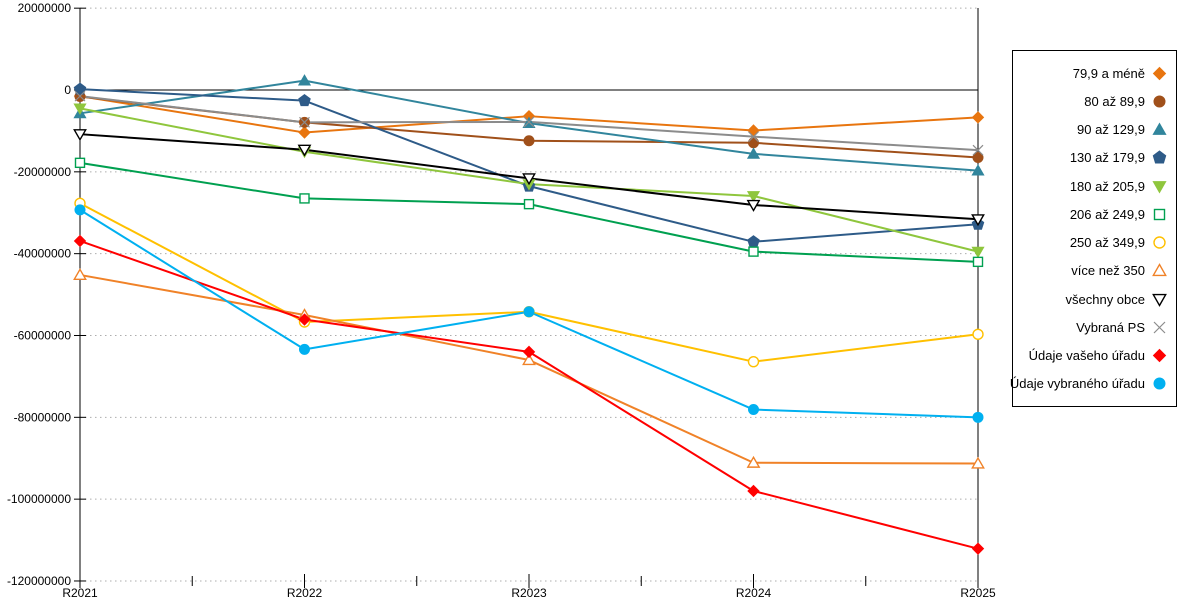 The width and height of the screenshot is (1200, 600). What do you see at coordinates (1111, 130) in the screenshot?
I see `legend-item-label: 90 až 129,9` at bounding box center [1111, 130].